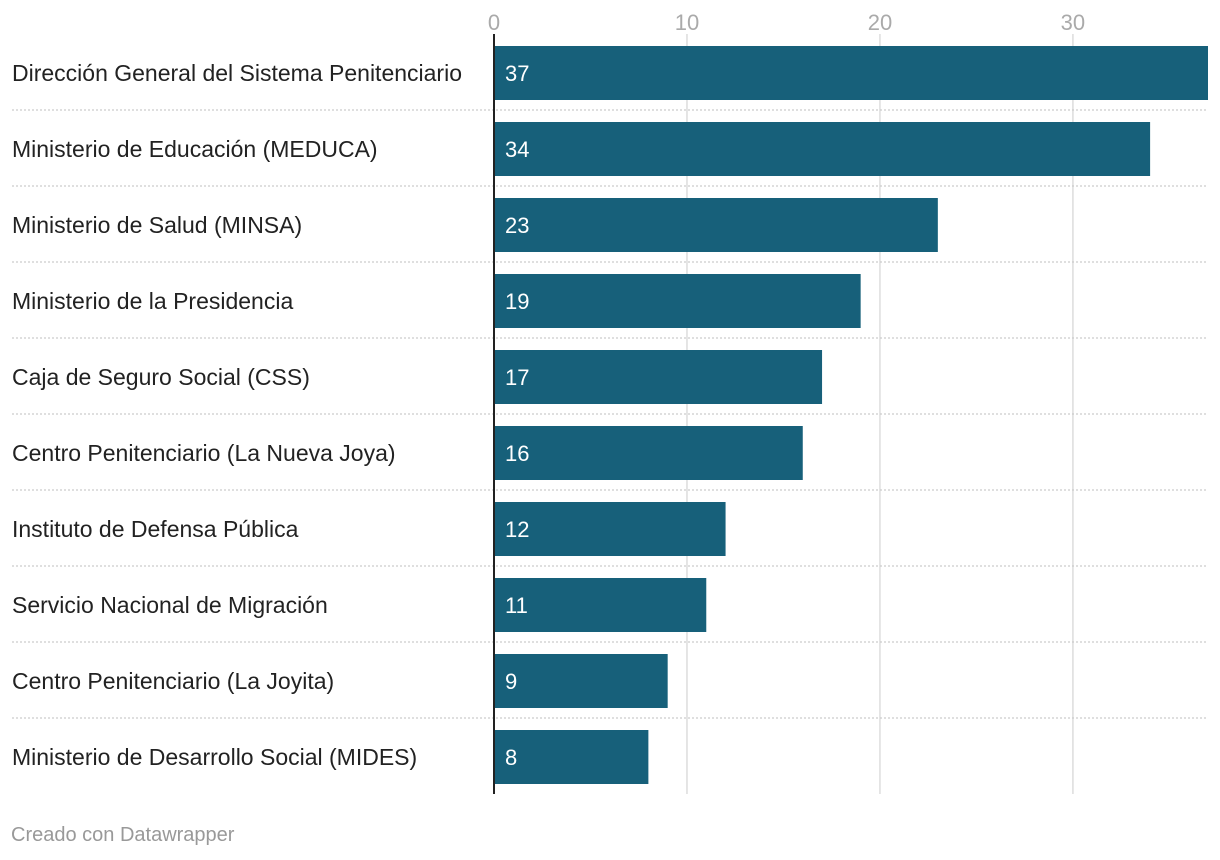 The height and width of the screenshot is (860, 1220). Describe the element at coordinates (511, 757) in the screenshot. I see `value-label: 8` at that location.